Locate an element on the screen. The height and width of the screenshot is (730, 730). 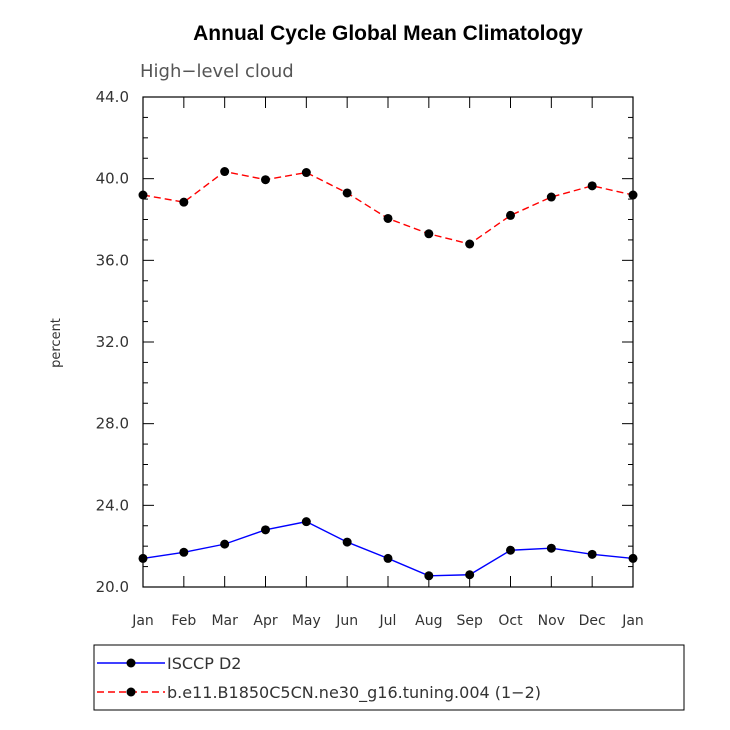
x-tick-label: Aug is located at coordinates (428, 621).